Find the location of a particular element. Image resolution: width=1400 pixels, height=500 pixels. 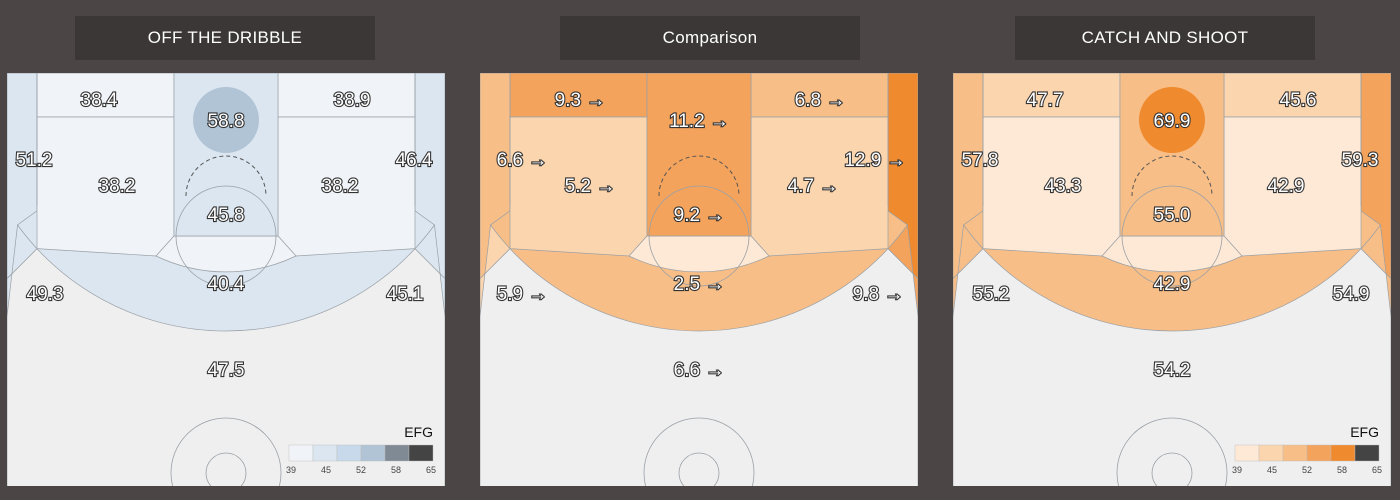

panel-title-text: OFF THE DRIBBLE is located at coordinates (225, 37).